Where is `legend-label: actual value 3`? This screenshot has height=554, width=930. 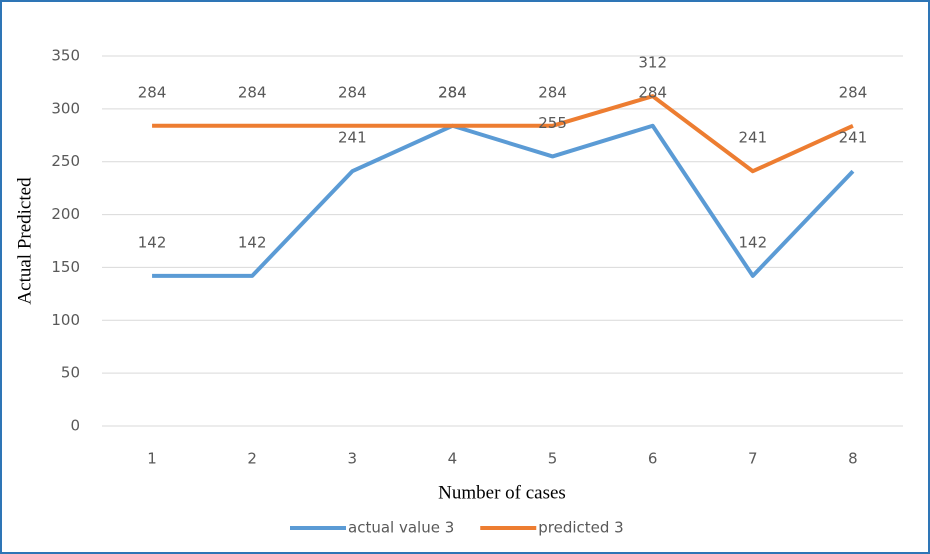 legend-label: actual value 3 is located at coordinates (401, 528).